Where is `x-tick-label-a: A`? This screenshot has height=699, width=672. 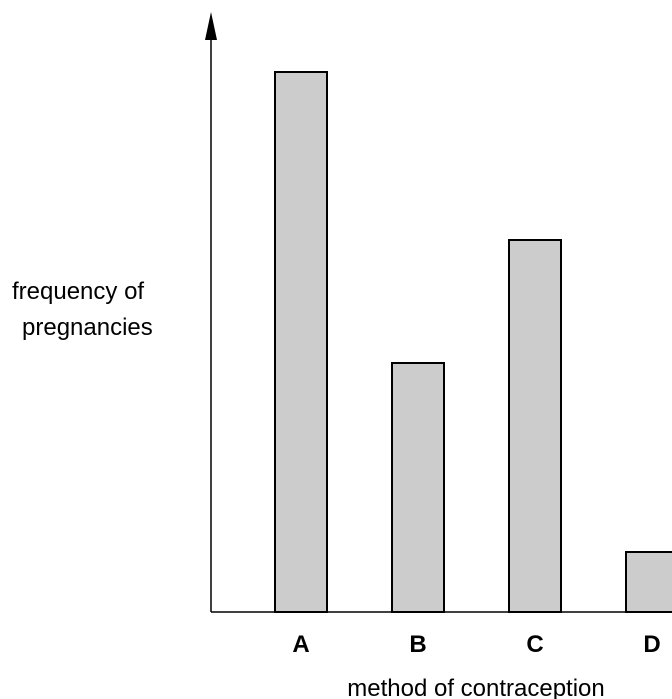 x-tick-label-a: A is located at coordinates (300, 644).